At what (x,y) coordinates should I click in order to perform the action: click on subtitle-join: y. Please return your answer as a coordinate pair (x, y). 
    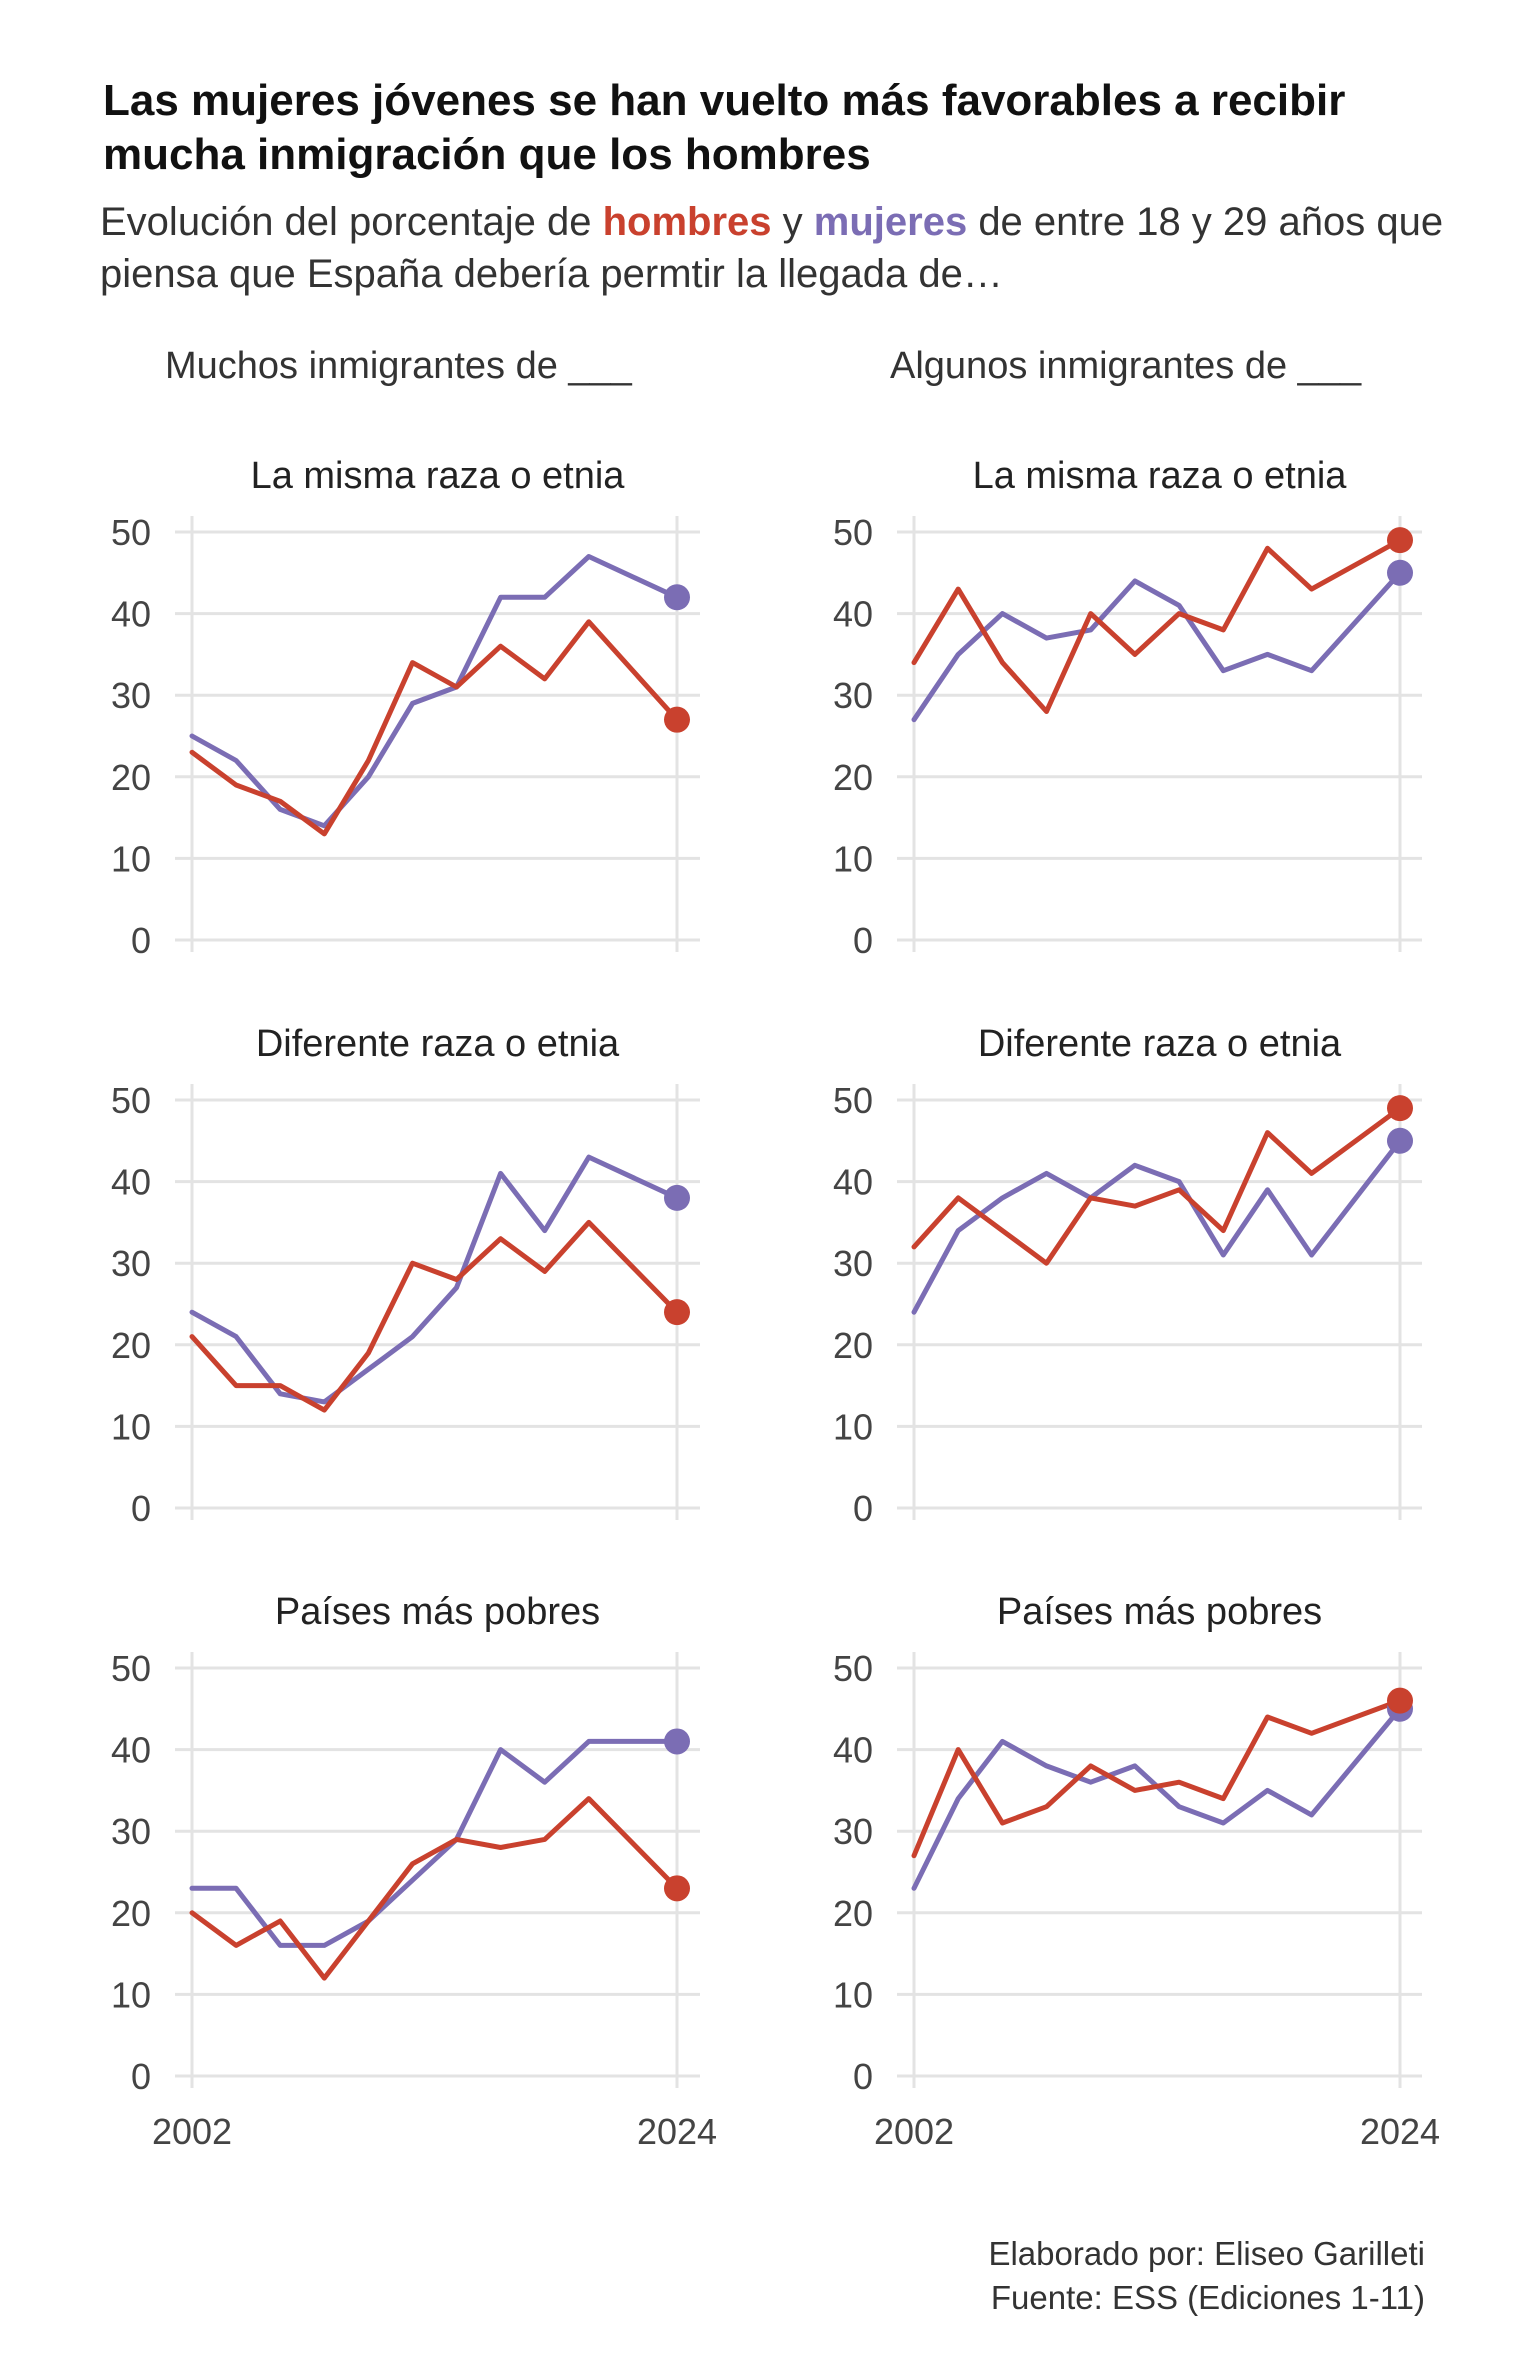
    Looking at the image, I should click on (792, 222).